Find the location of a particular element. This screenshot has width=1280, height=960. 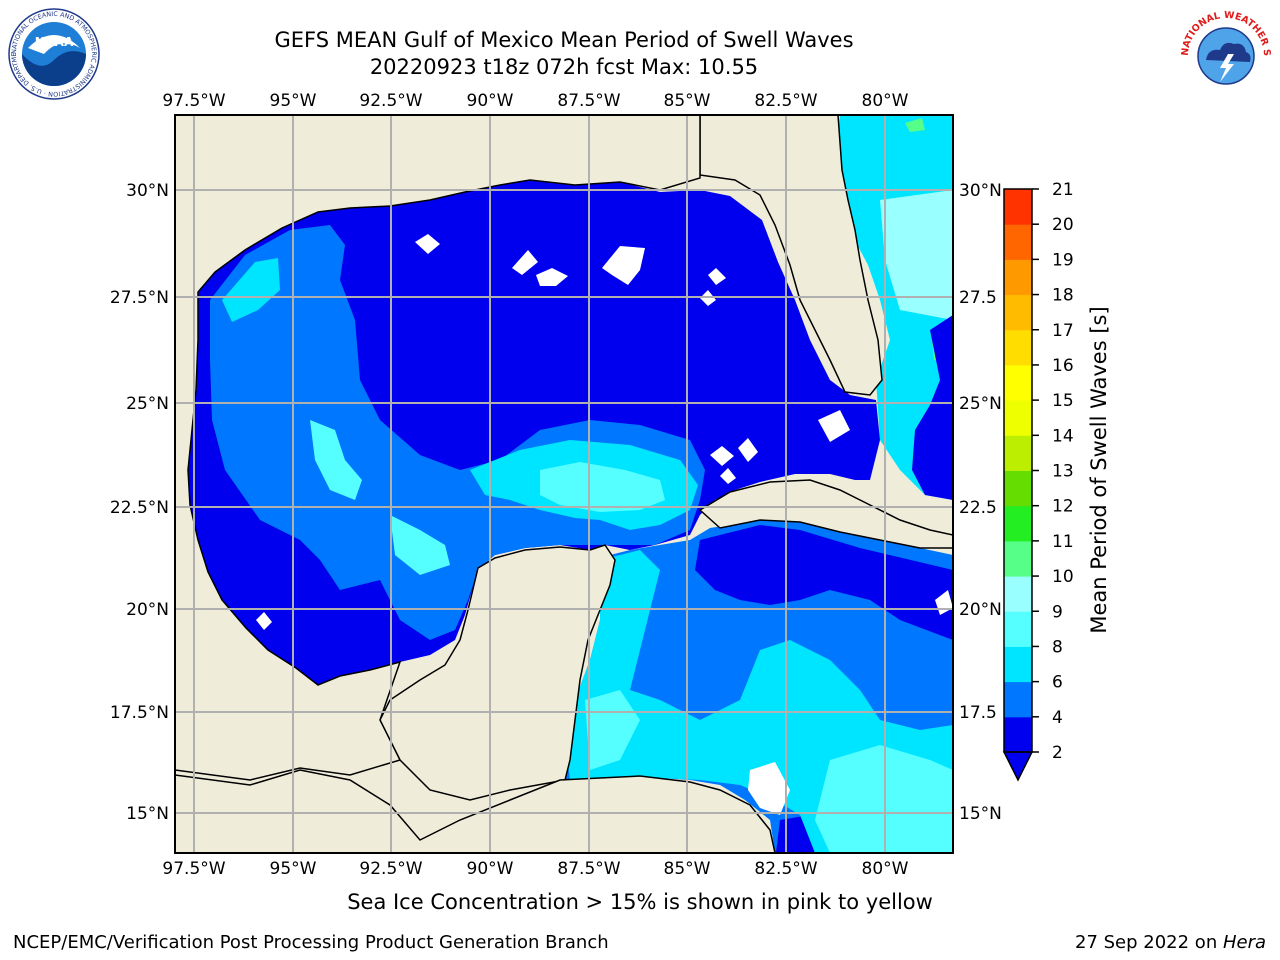

lat-tick-left: 17.5°N is located at coordinates (139, 713).